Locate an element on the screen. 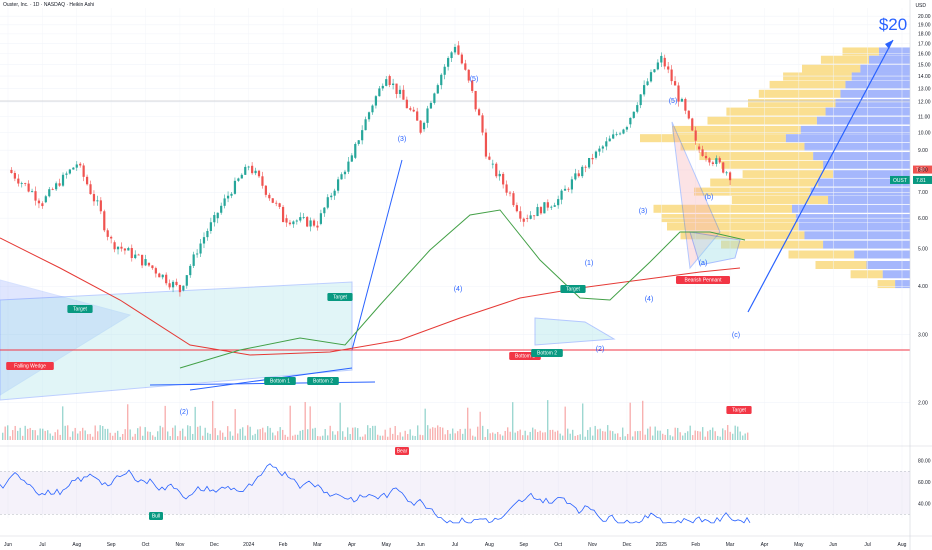  target-arrow-line is located at coordinates (820, 176).